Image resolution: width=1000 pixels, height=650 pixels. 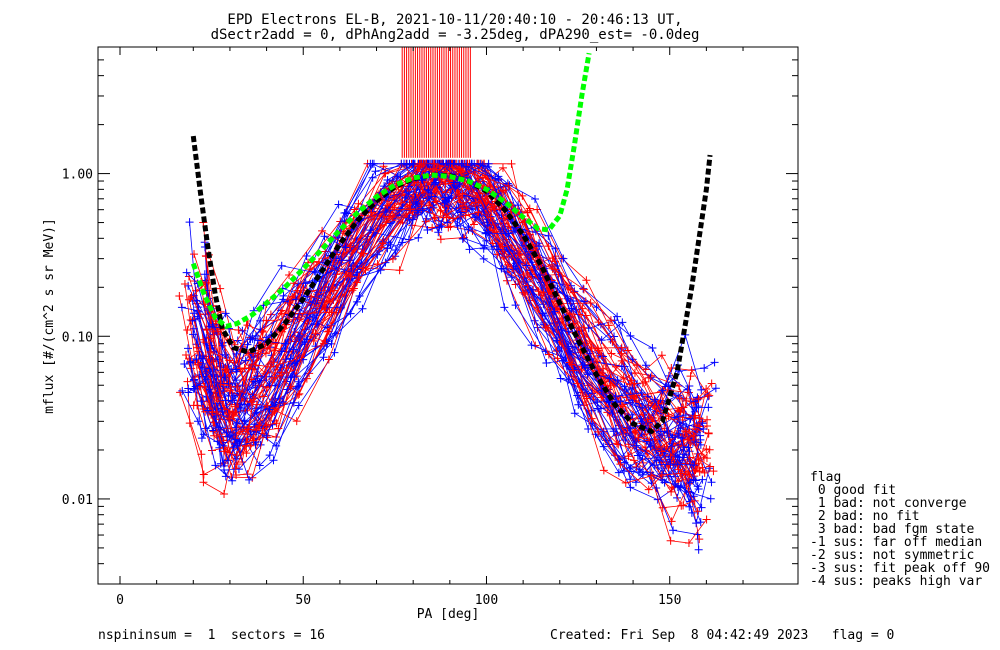 I want to click on x-tick-label: 100, so click(x=486, y=600).